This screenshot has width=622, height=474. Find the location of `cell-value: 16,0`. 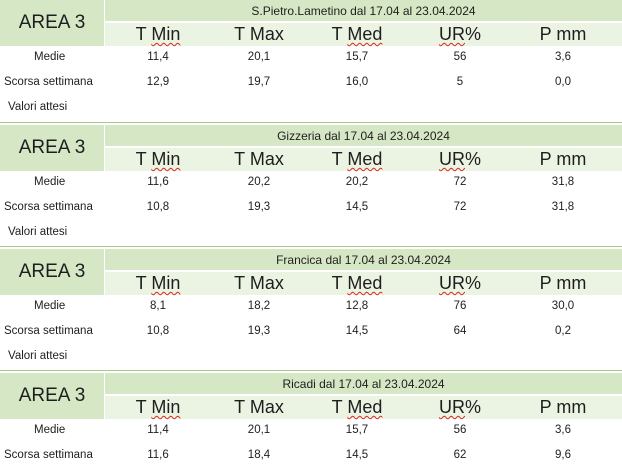

cell-value: 16,0 is located at coordinates (357, 82).